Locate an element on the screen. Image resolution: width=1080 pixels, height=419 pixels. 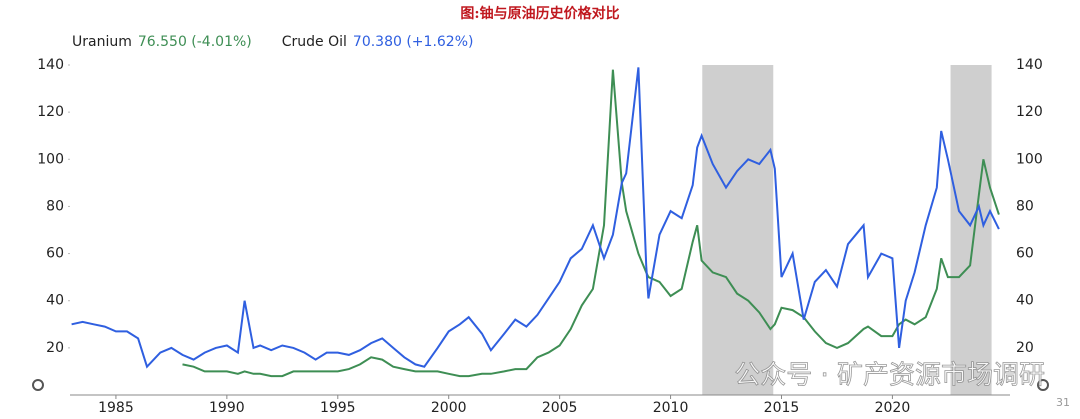
legend-value: 76.550 (-4.01%) is located at coordinates (195, 42).